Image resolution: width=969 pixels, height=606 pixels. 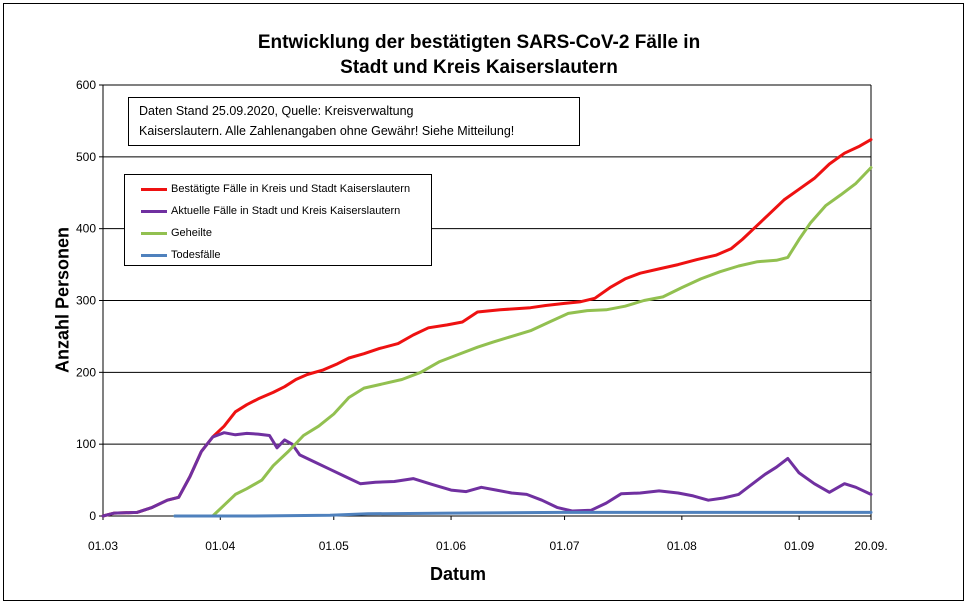 What do you see at coordinates (870, 546) in the screenshot?
I see `x-tick-label: 20.09.` at bounding box center [870, 546].